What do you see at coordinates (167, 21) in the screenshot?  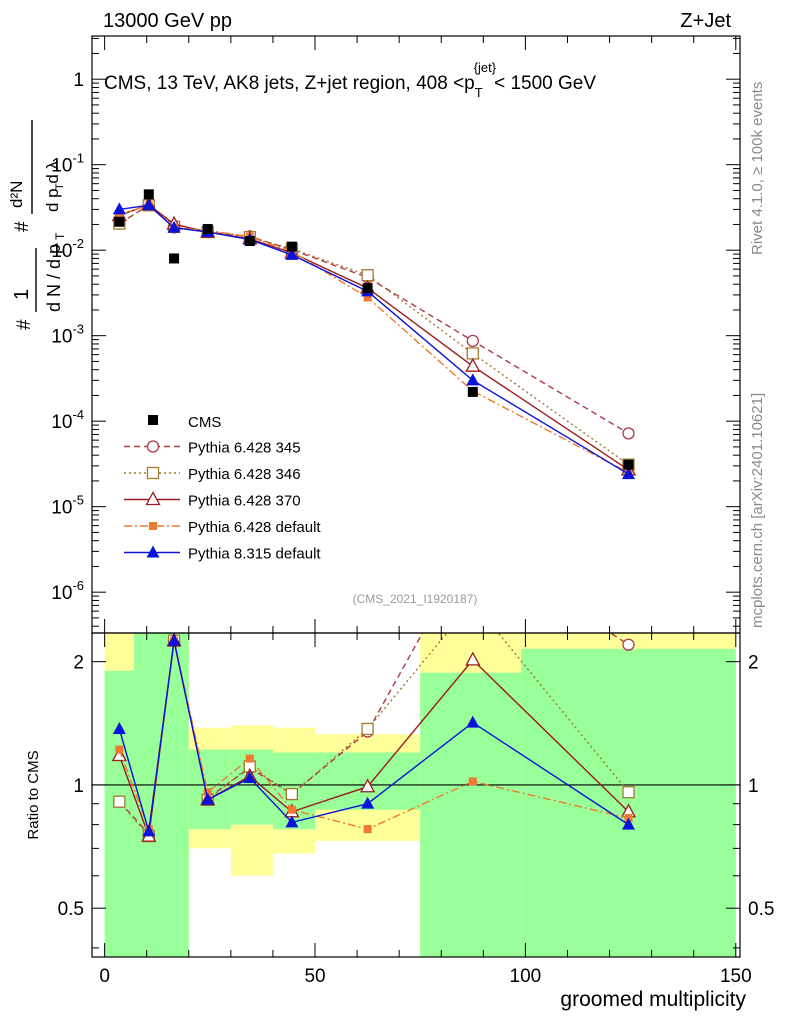 I see `header-left-title: 13000 GeV pp` at bounding box center [167, 21].